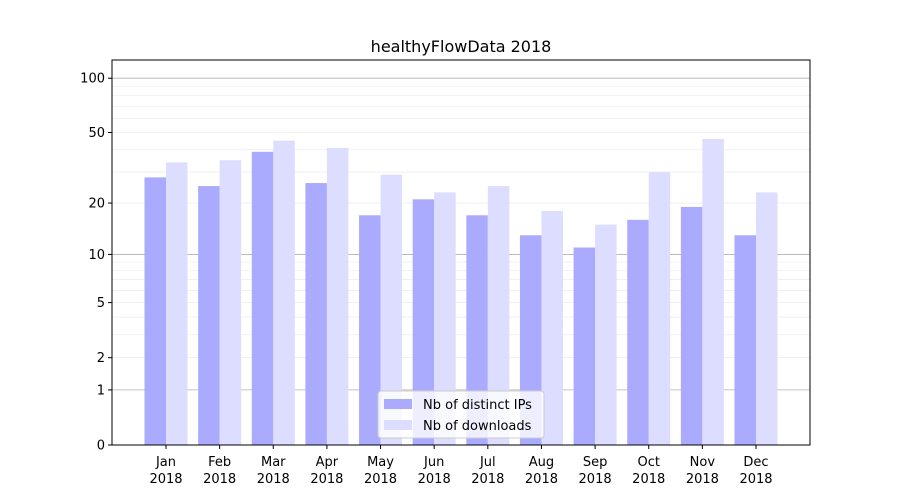 This screenshot has width=900, height=504. What do you see at coordinates (219, 462) in the screenshot?
I see `x-tick-label-month: Feb` at bounding box center [219, 462].